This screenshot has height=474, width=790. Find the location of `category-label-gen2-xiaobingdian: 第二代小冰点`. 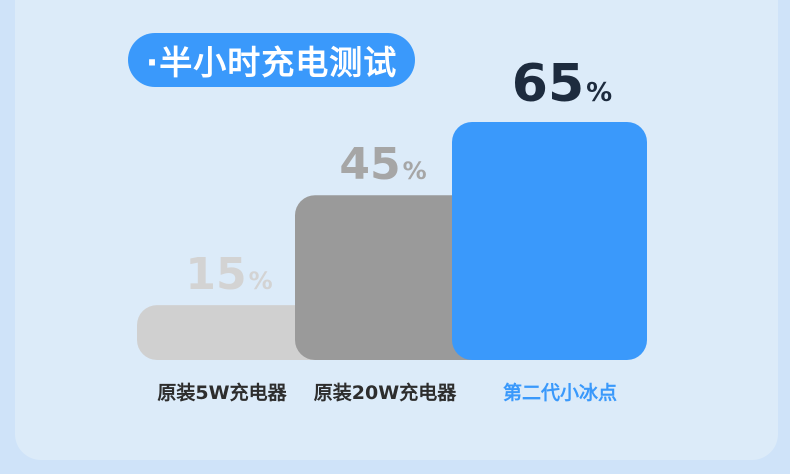

category-label-gen2-xiaobingdian: 第二代小冰点 is located at coordinates (560, 393).